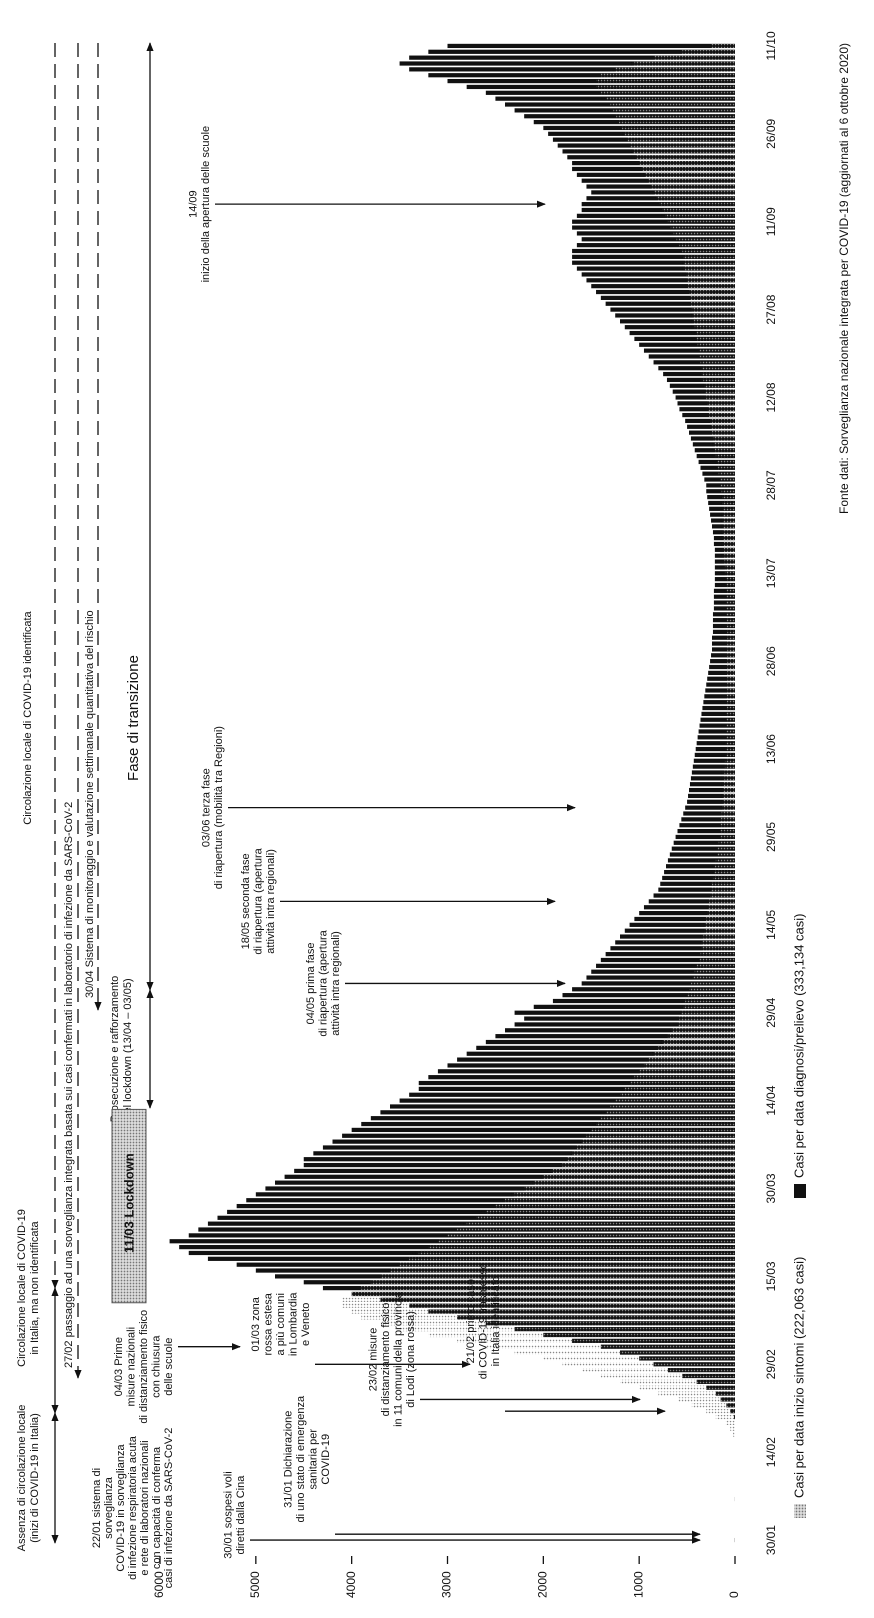  What do you see at coordinates (771, 485) in the screenshot?
I see `x-tick-label: 28/07` at bounding box center [771, 485].